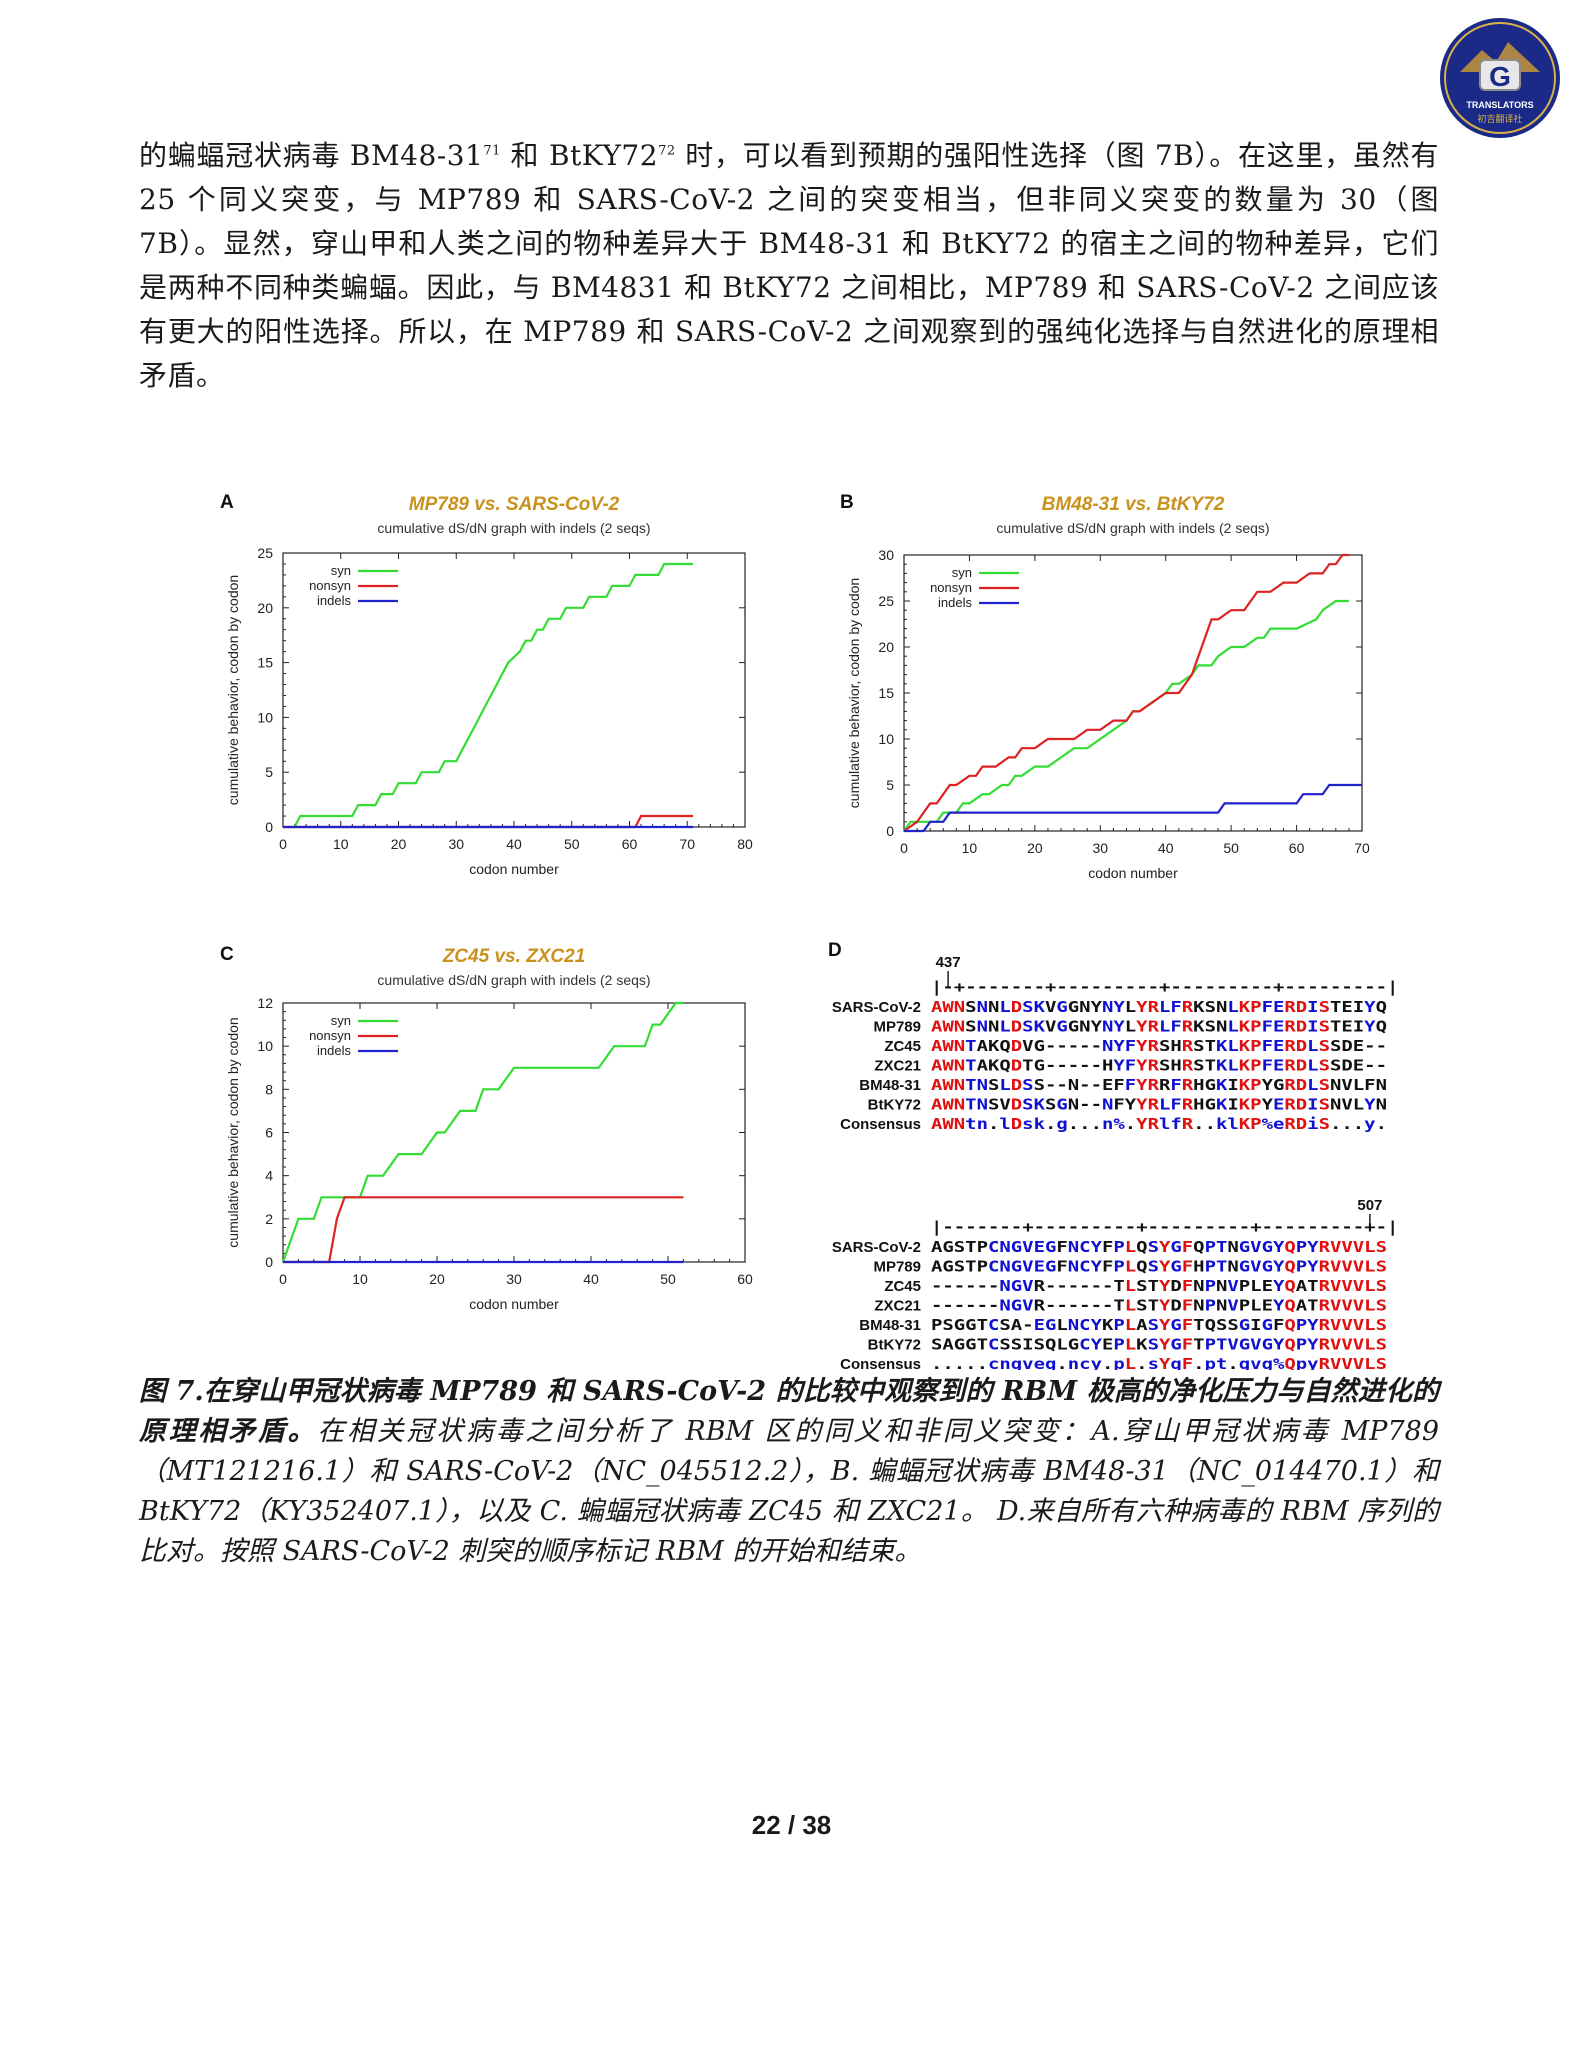 The width and height of the screenshot is (1583, 2048). What do you see at coordinates (579, 155) in the screenshot?
I see `paragraph-part: 和 BtKY72` at bounding box center [579, 155].